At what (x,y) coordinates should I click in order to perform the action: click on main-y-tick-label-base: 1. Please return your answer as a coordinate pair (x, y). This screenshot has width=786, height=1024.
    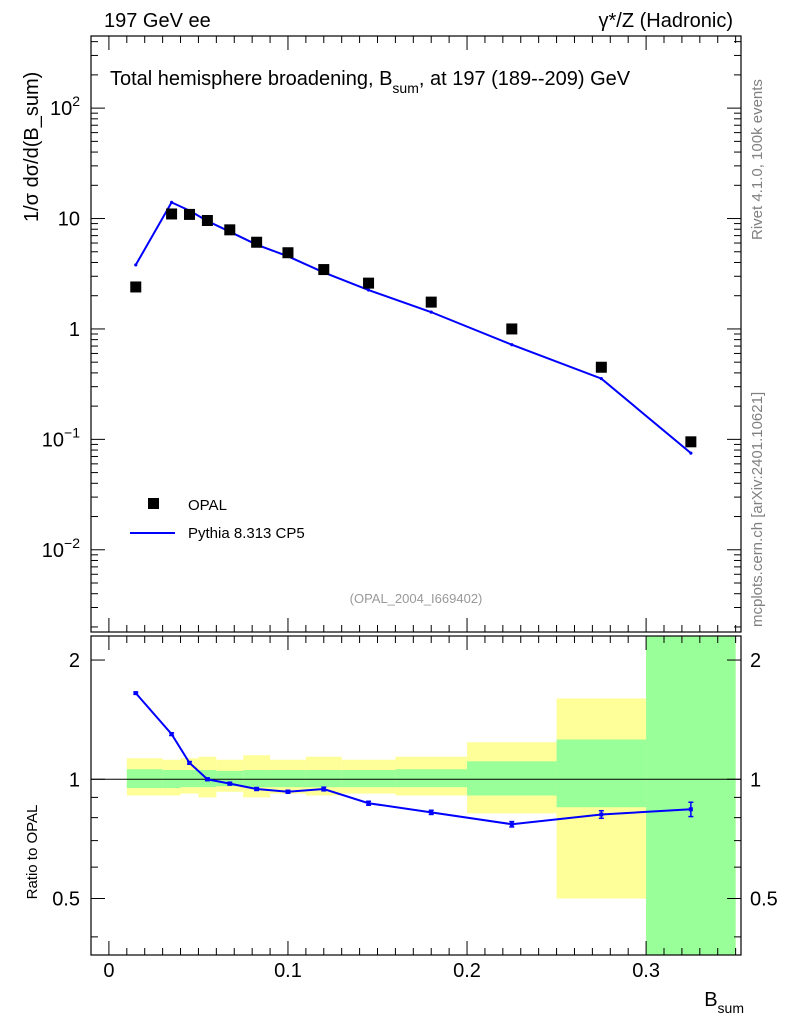
    Looking at the image, I should click on (74, 330).